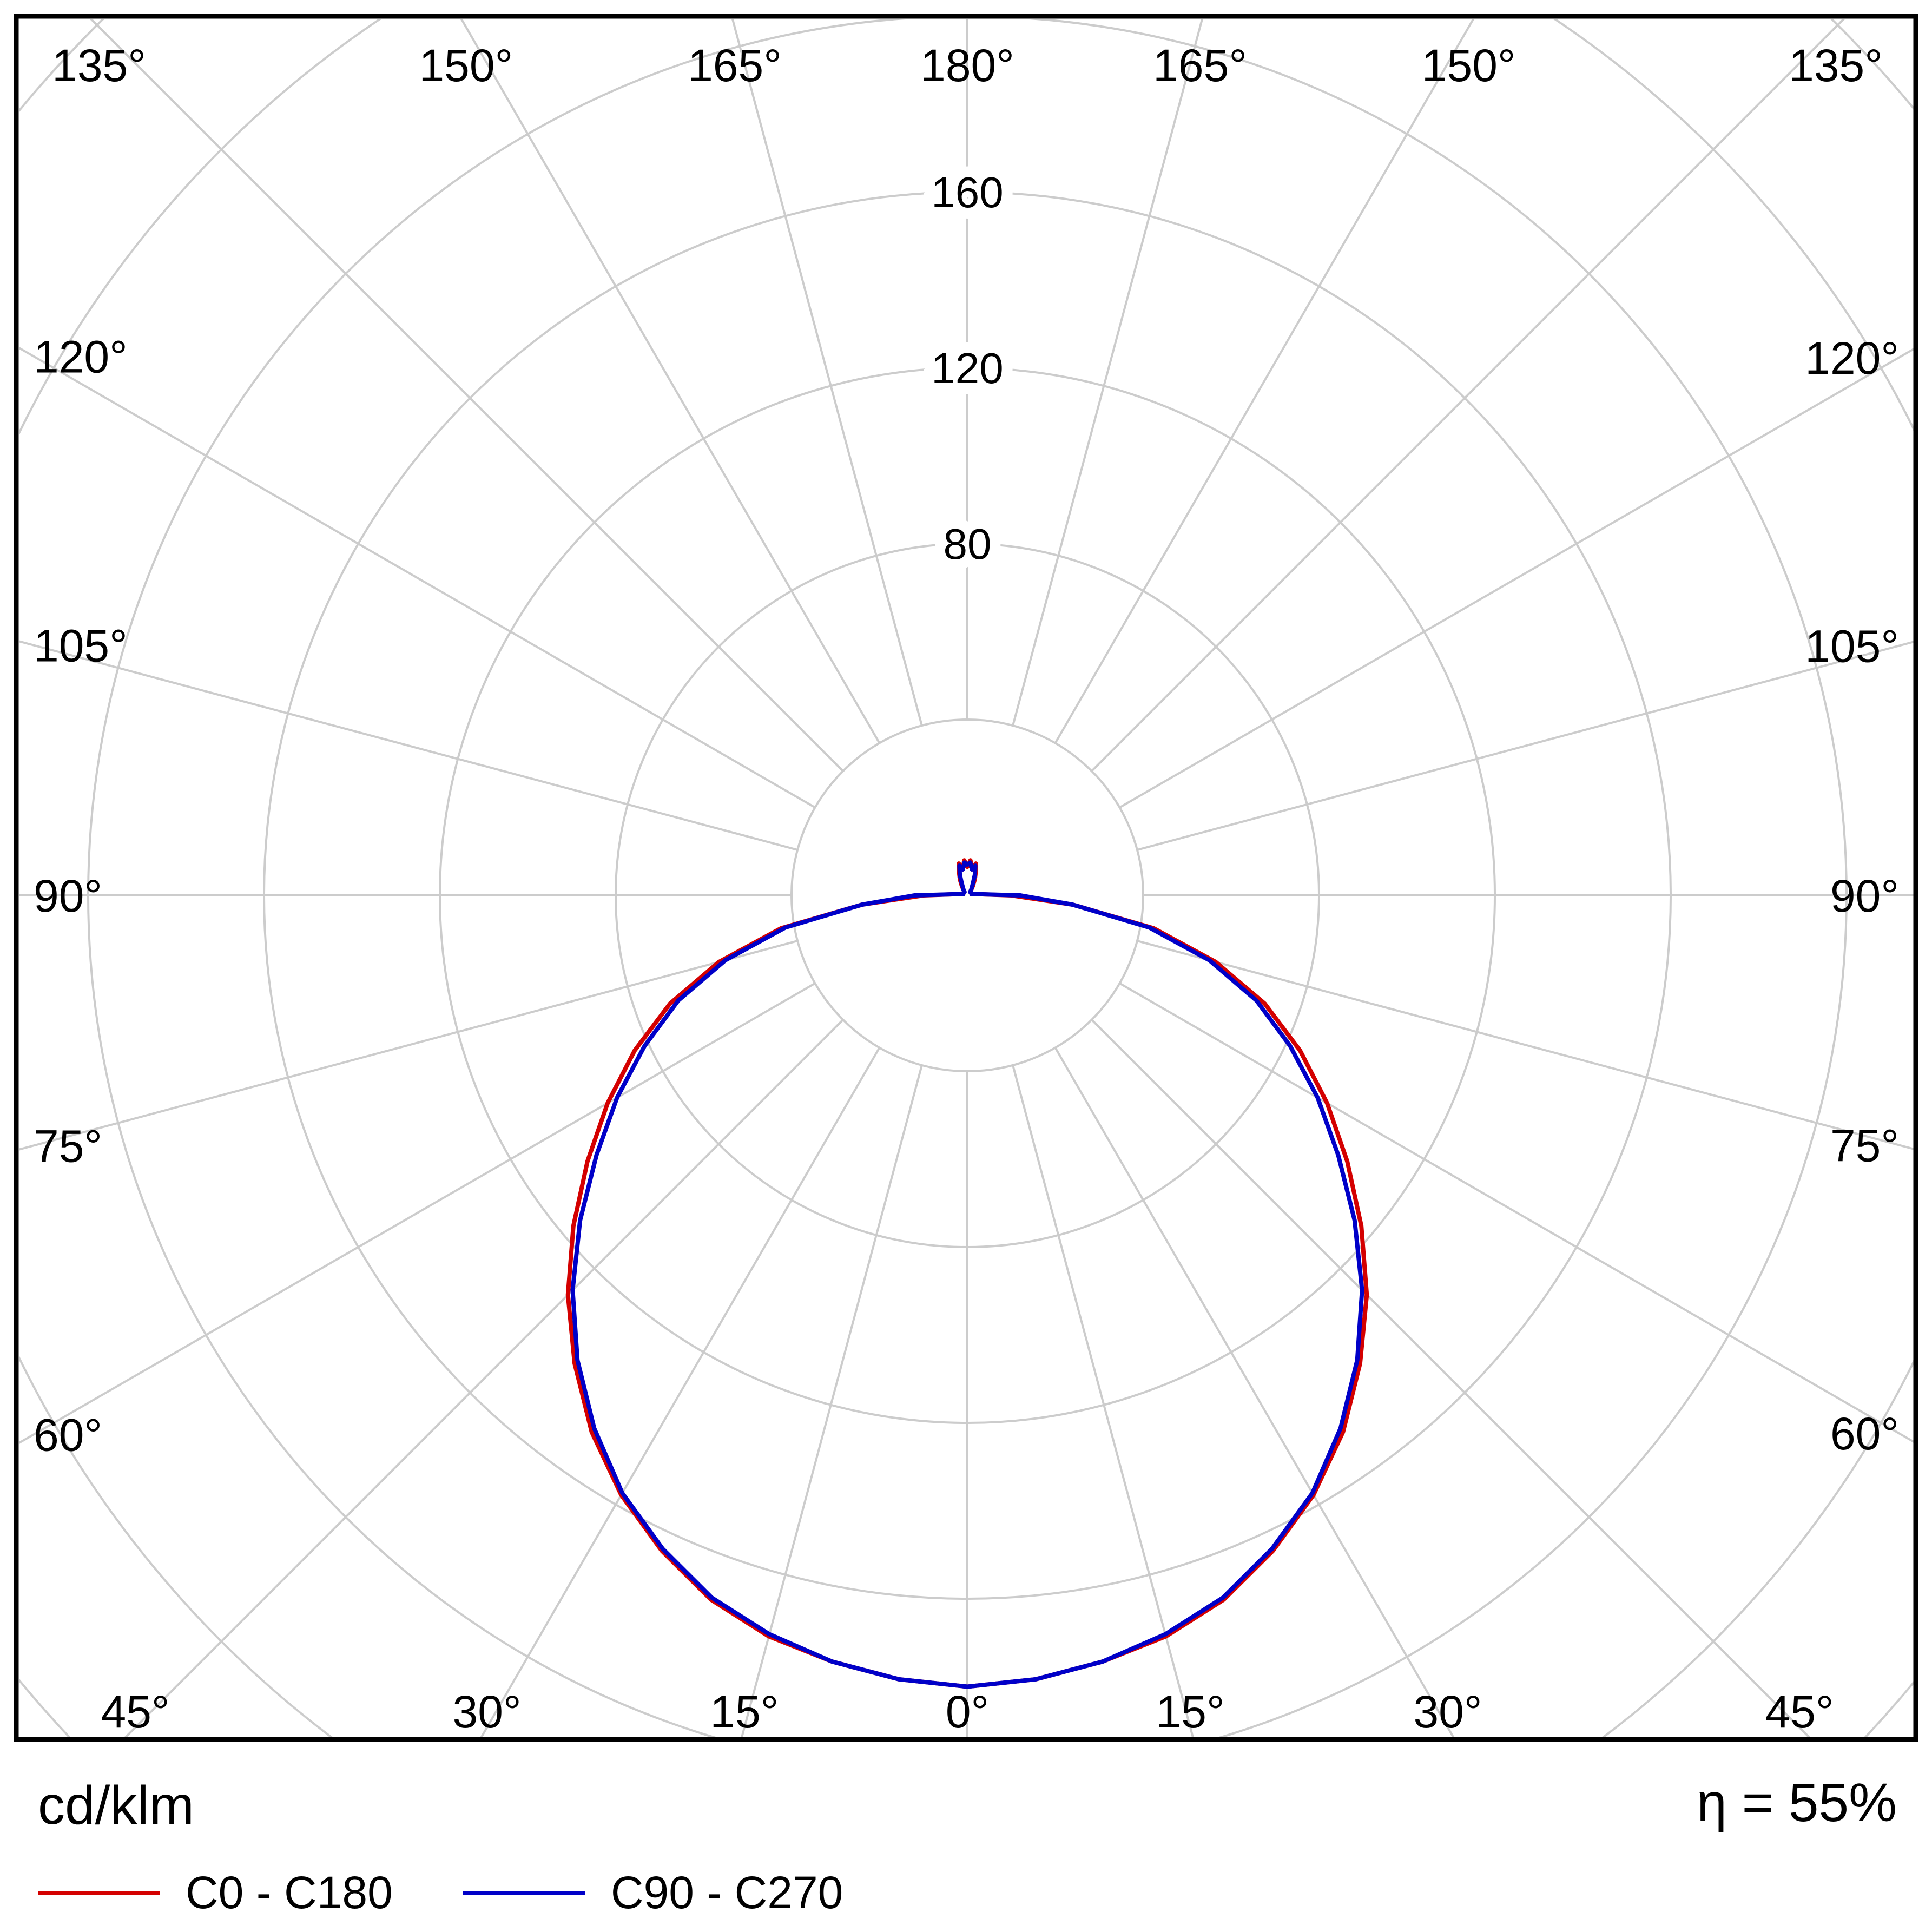 Image resolution: width=1932 pixels, height=1932 pixels. I want to click on unit-label: cd/klm, so click(116, 1805).